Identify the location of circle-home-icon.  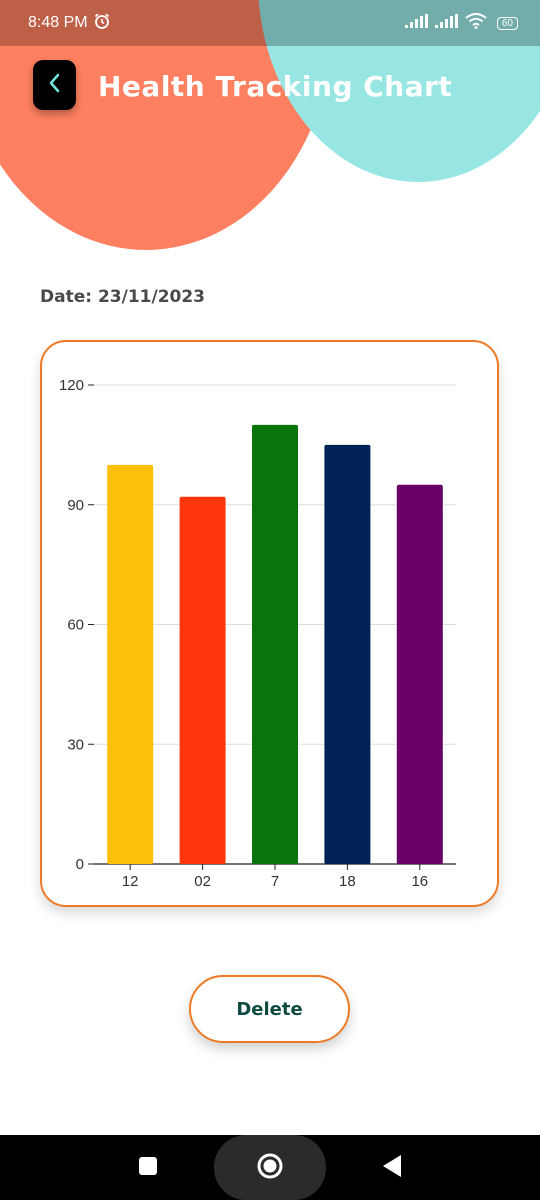
(270, 1168).